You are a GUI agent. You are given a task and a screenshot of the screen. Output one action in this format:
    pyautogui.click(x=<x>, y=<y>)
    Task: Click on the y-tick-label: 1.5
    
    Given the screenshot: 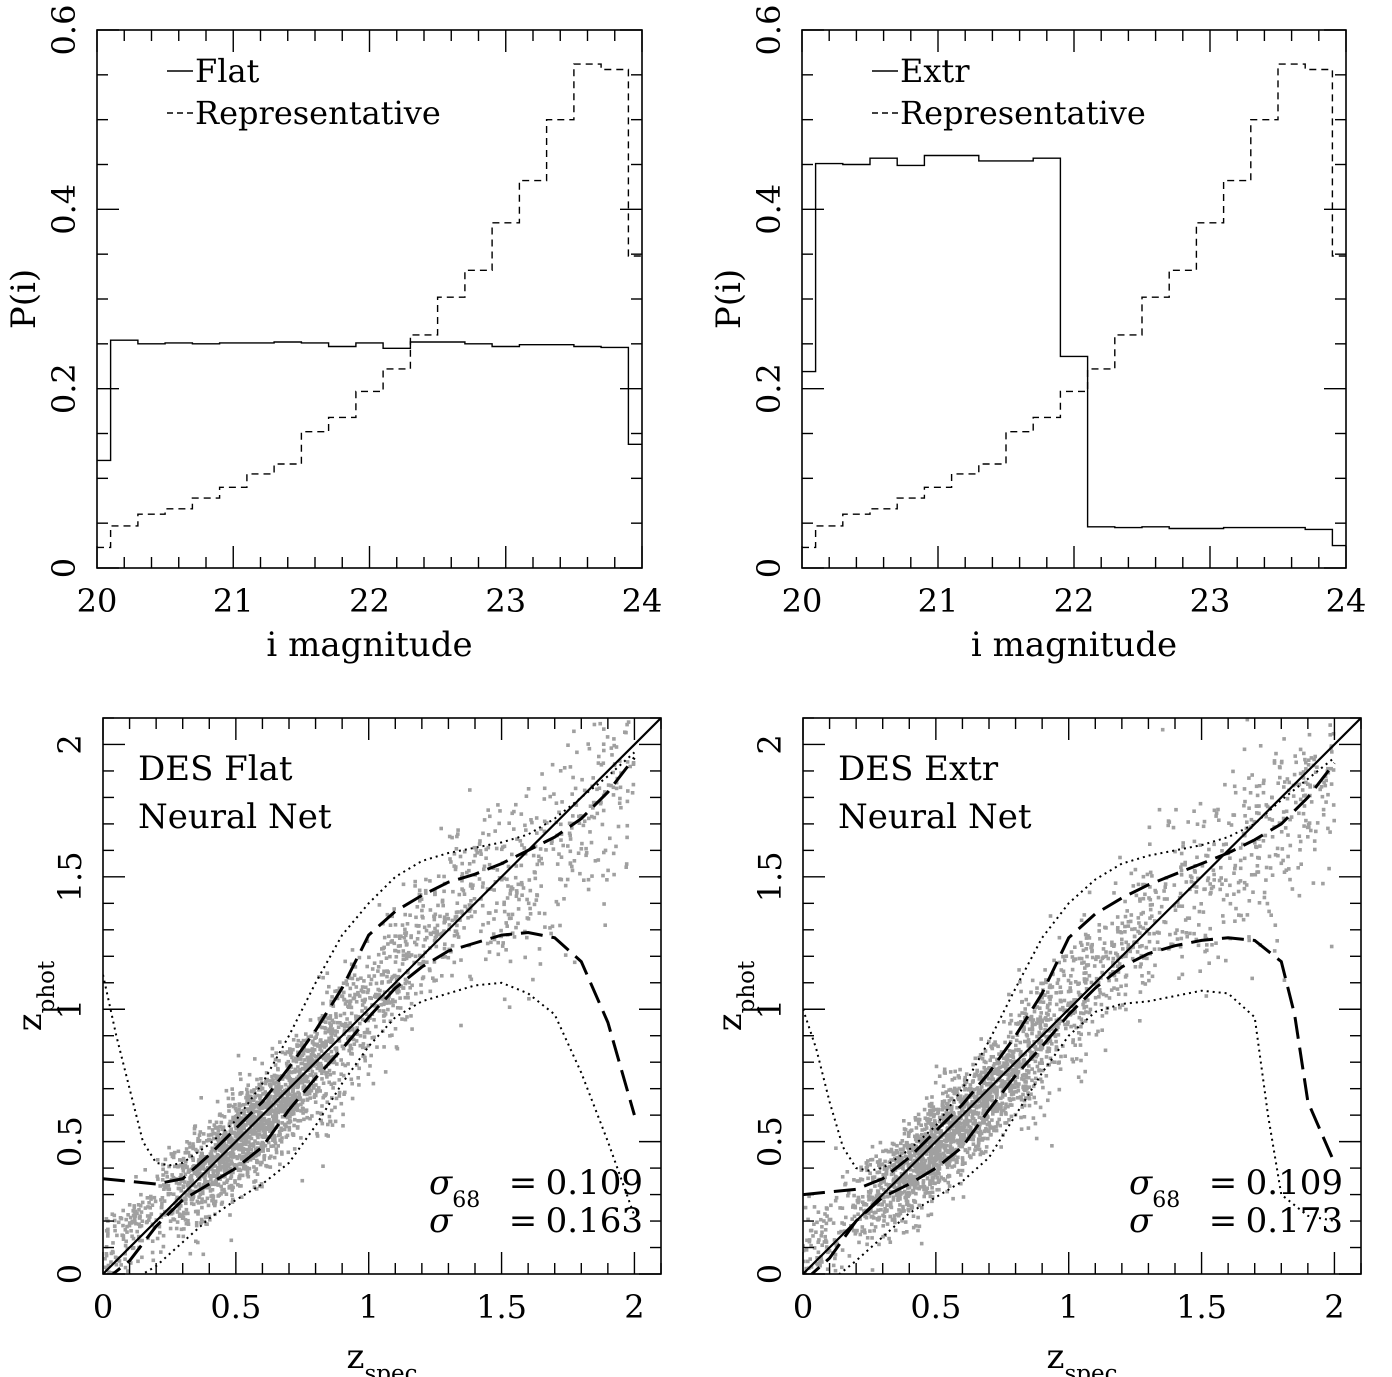 What is the action you would take?
    pyautogui.click(x=70, y=876)
    